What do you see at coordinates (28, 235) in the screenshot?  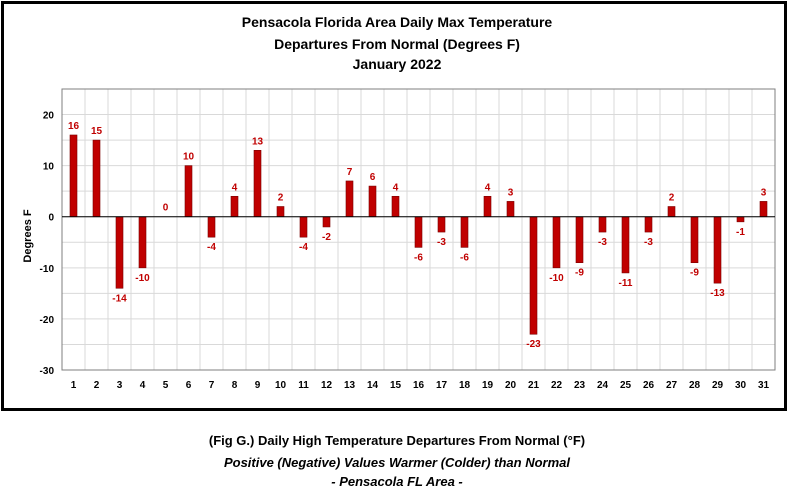 I see `y-axis-label: Degrees F` at bounding box center [28, 235].